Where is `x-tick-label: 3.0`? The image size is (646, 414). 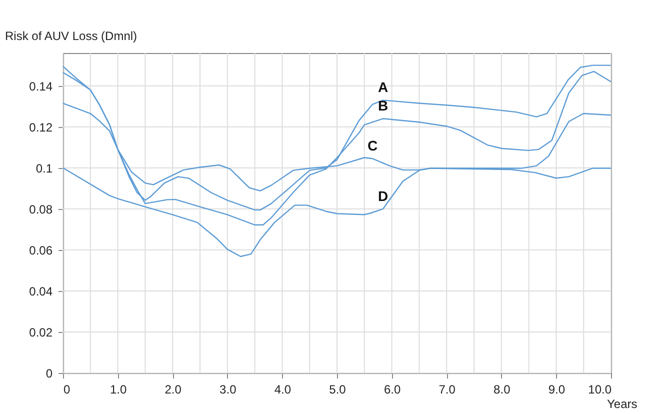
x-tick-label: 3.0 is located at coordinates (228, 389).